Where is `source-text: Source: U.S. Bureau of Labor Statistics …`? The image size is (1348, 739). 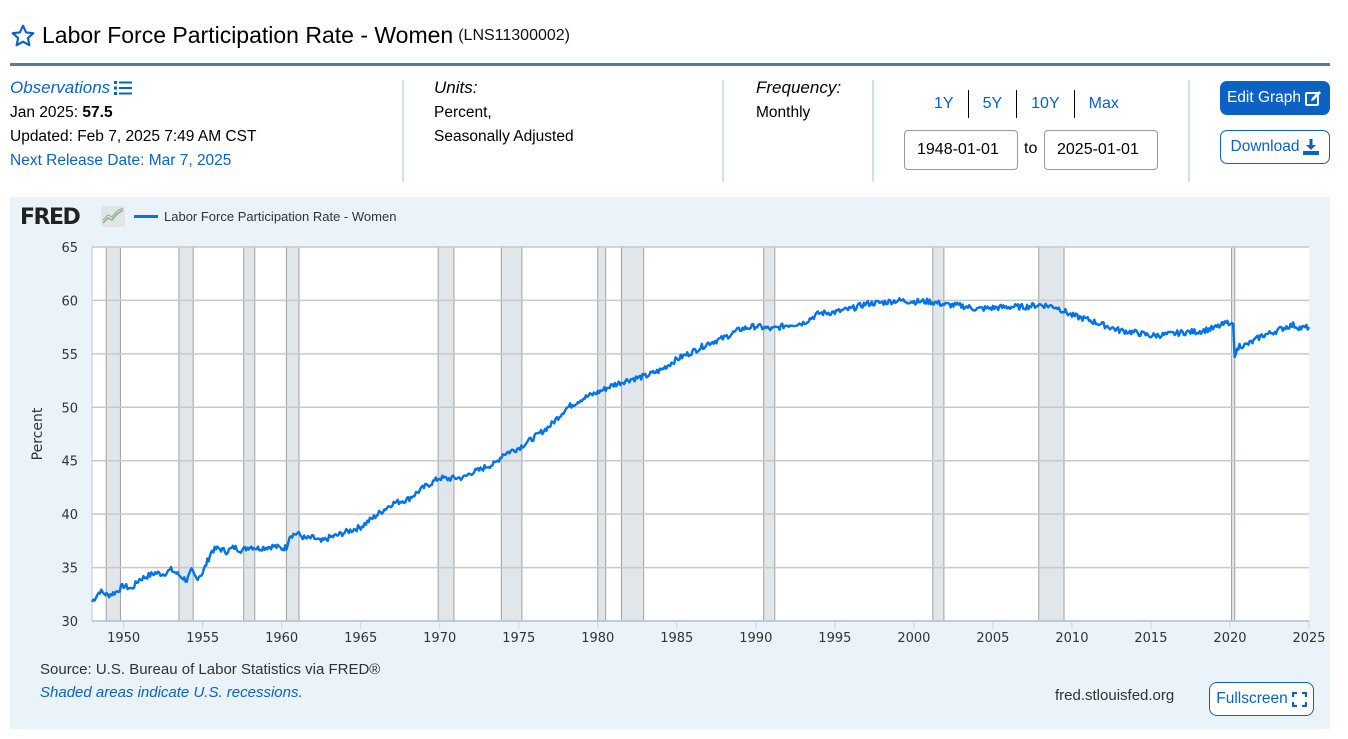
source-text: Source: U.S. Bureau of Labor Statistics … is located at coordinates (210, 669).